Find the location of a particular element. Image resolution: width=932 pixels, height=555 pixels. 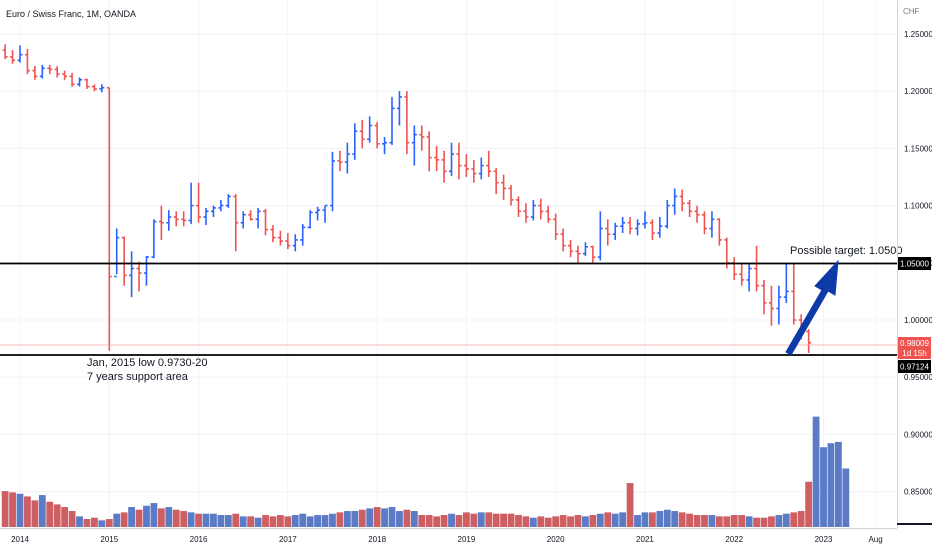

y-tick-label: 1.15000 is located at coordinates (918, 148).